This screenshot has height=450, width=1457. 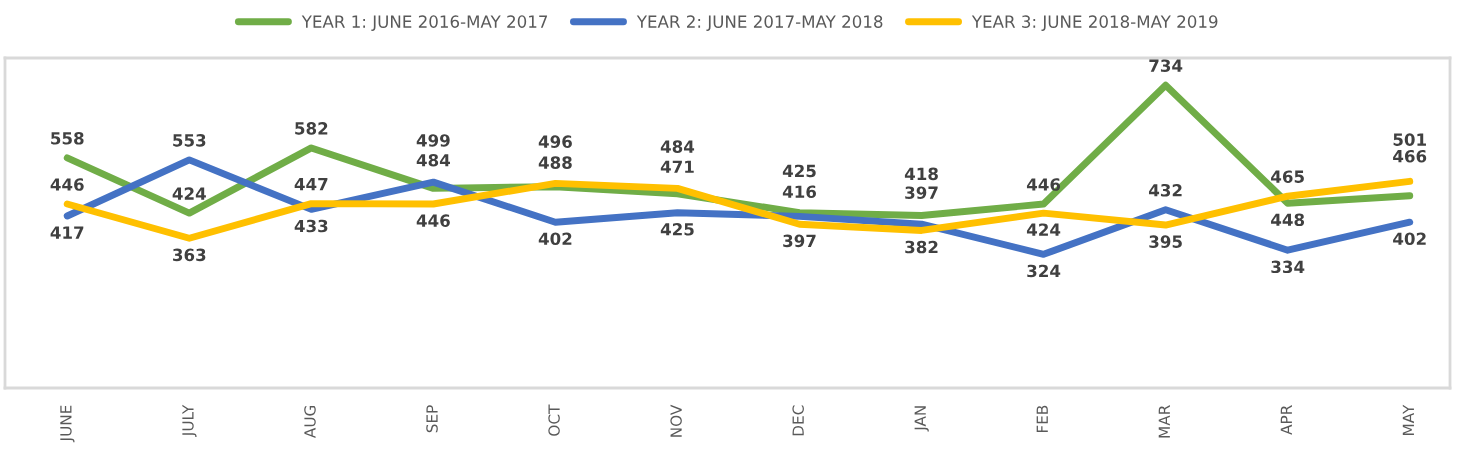 What do you see at coordinates (1042, 419) in the screenshot?
I see `x-tick-label: FEB` at bounding box center [1042, 419].